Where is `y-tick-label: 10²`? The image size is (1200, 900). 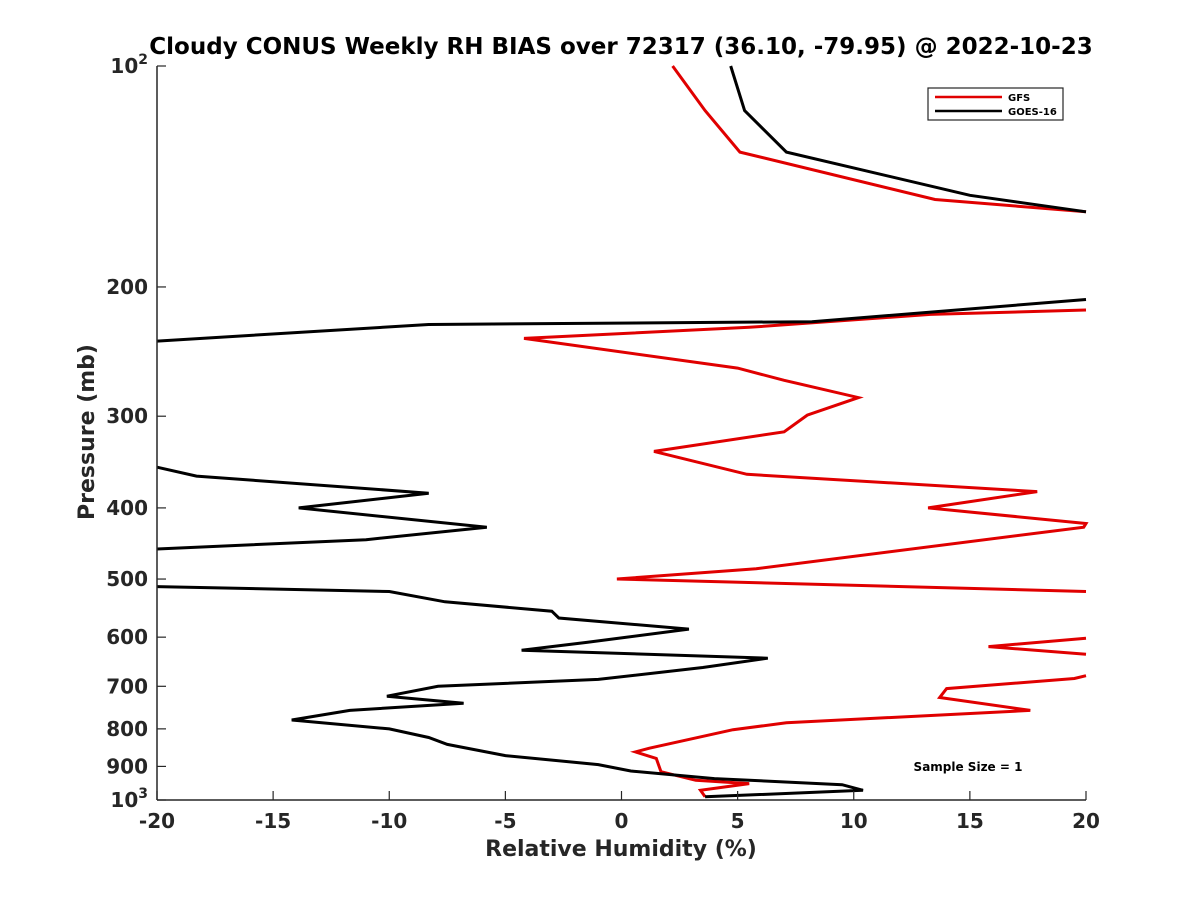 y-tick-label: 10² is located at coordinates (129, 65).